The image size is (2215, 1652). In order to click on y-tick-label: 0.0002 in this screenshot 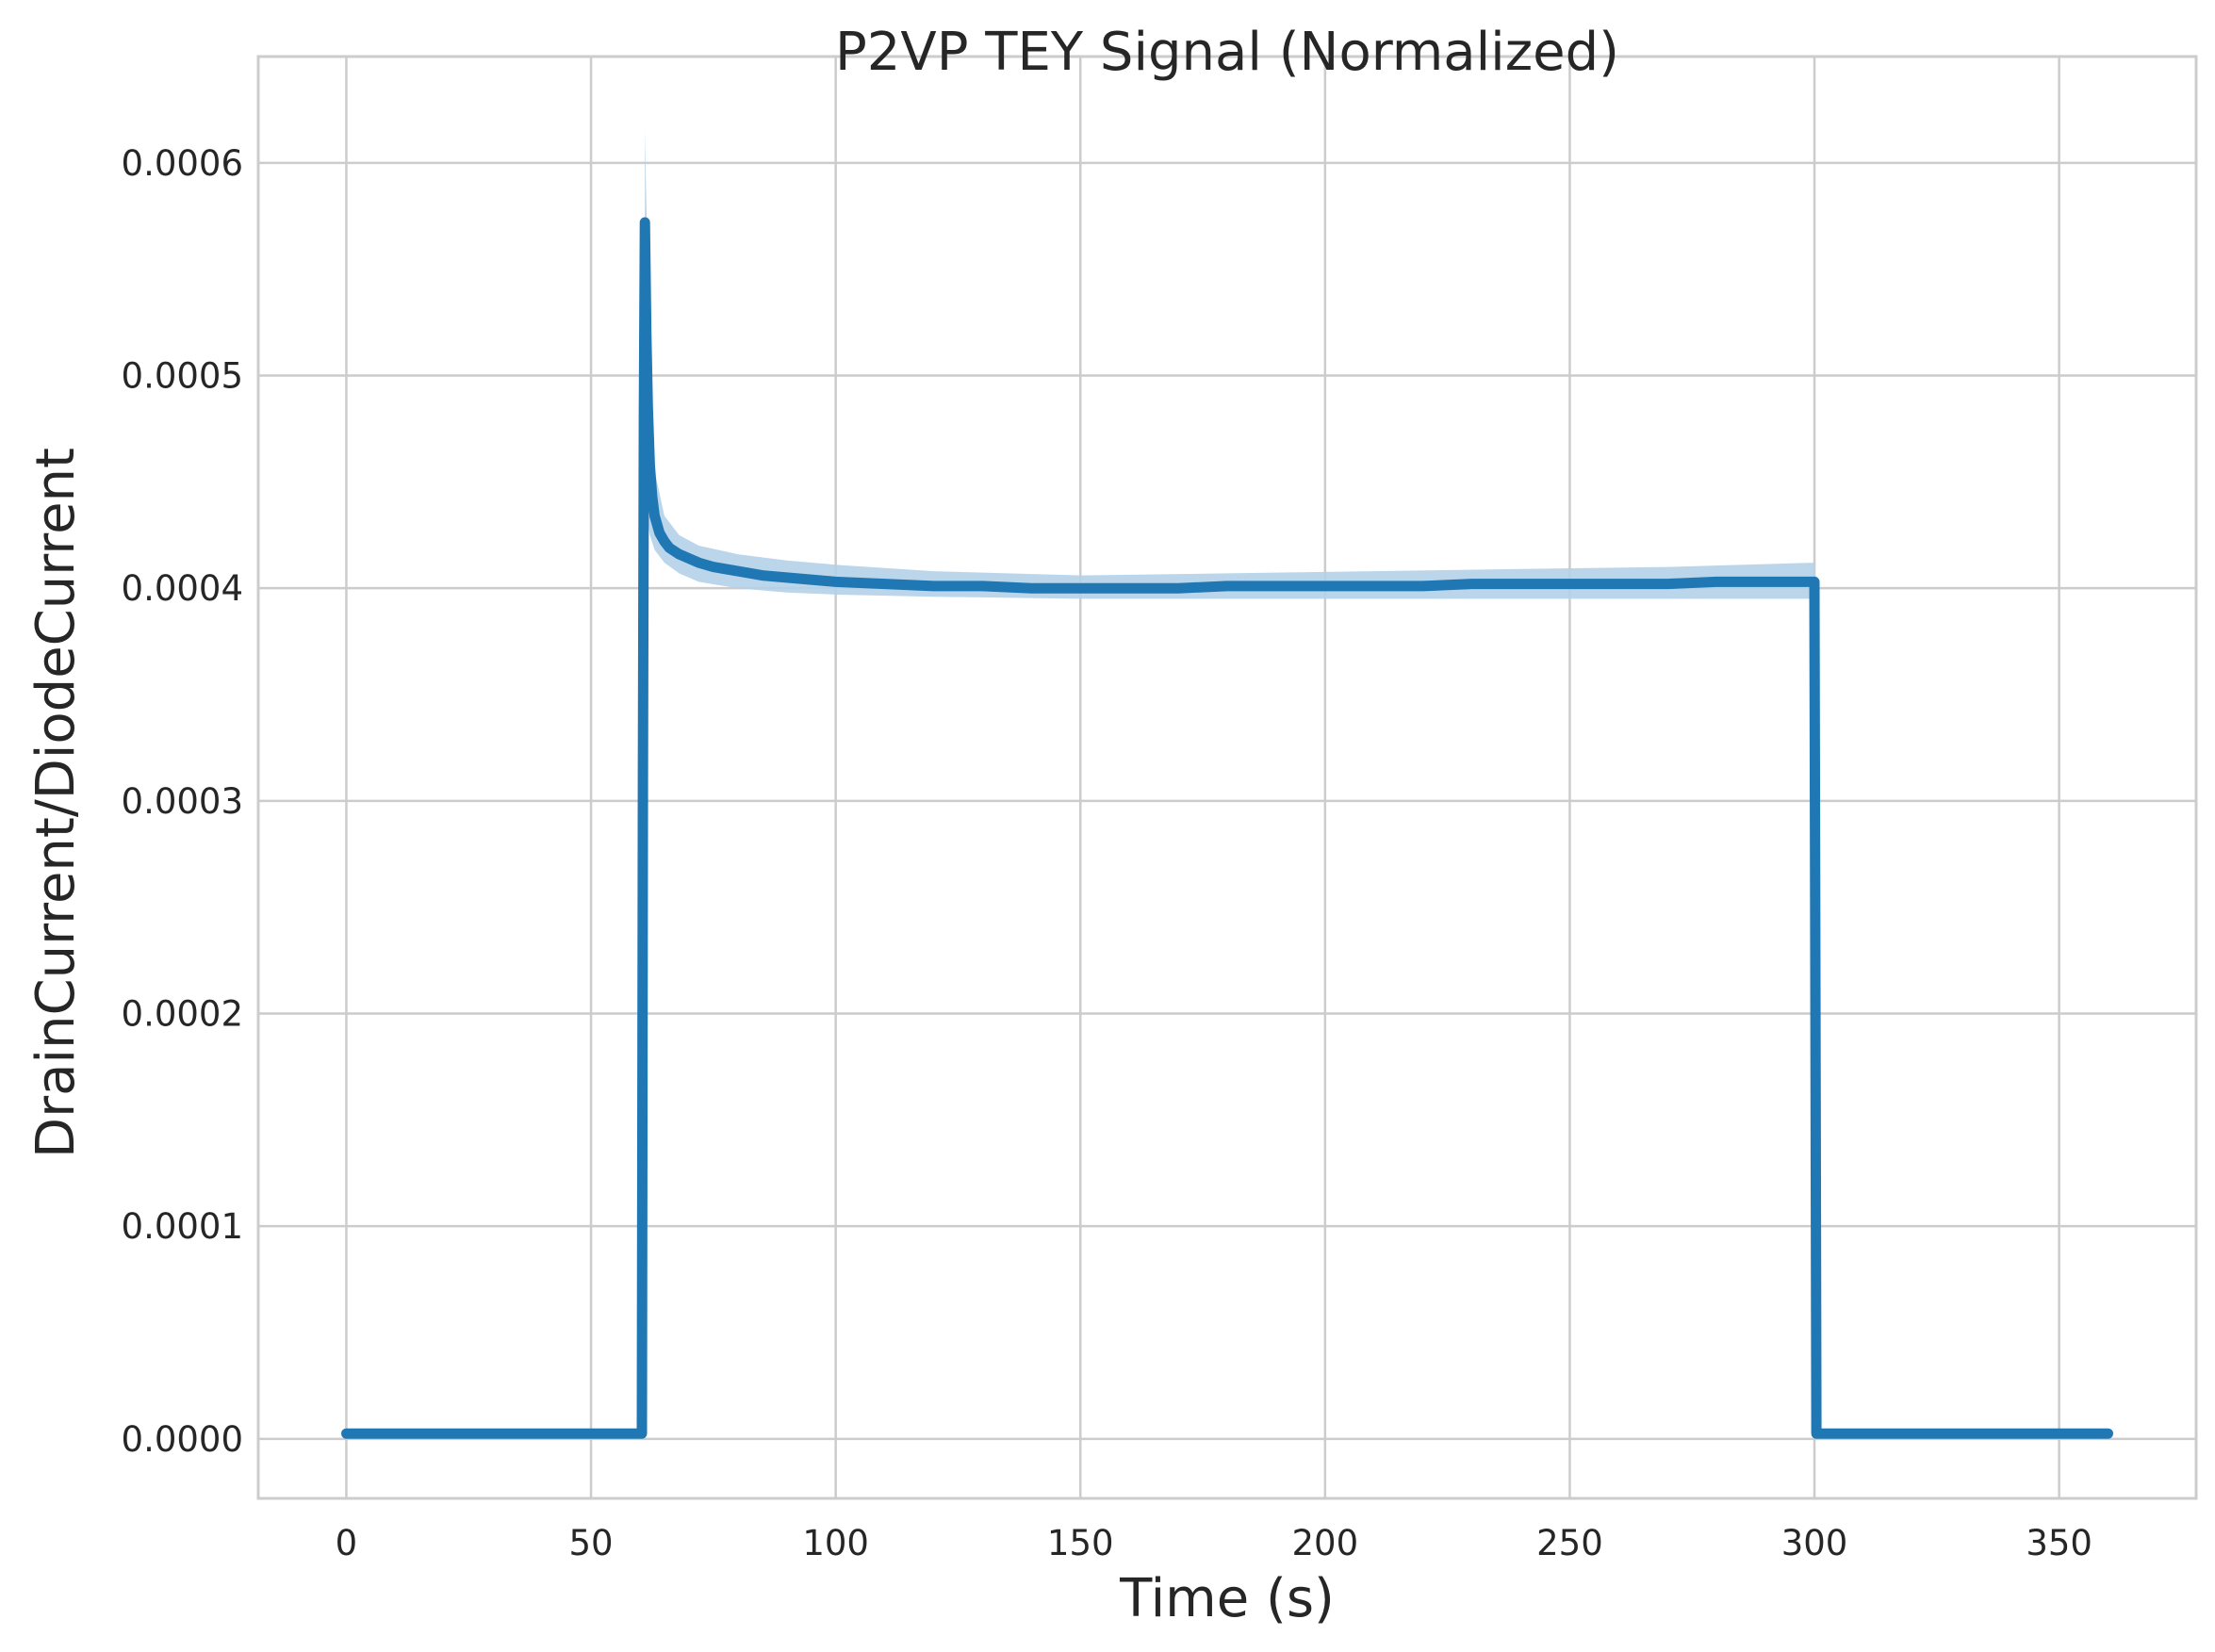, I will do `click(182, 1014)`.